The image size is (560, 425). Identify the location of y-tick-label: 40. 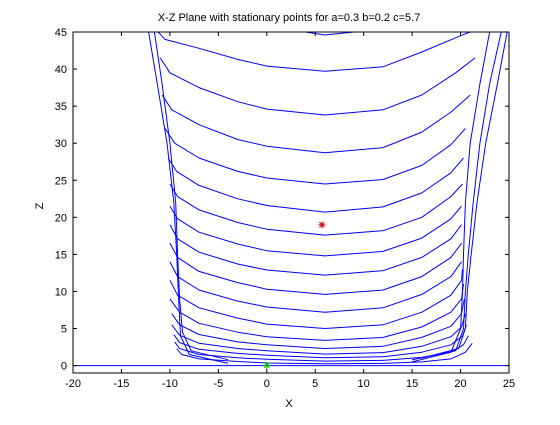
(61, 70).